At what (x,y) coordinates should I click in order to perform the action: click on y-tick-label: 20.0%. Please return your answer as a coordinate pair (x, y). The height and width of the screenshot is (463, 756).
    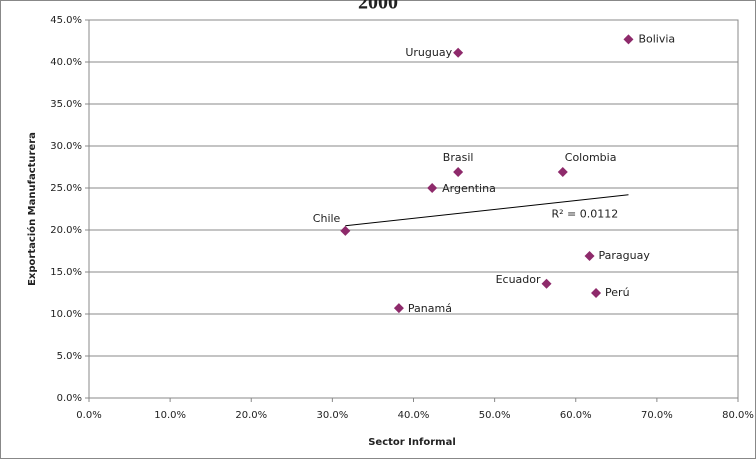
    Looking at the image, I should click on (66, 230).